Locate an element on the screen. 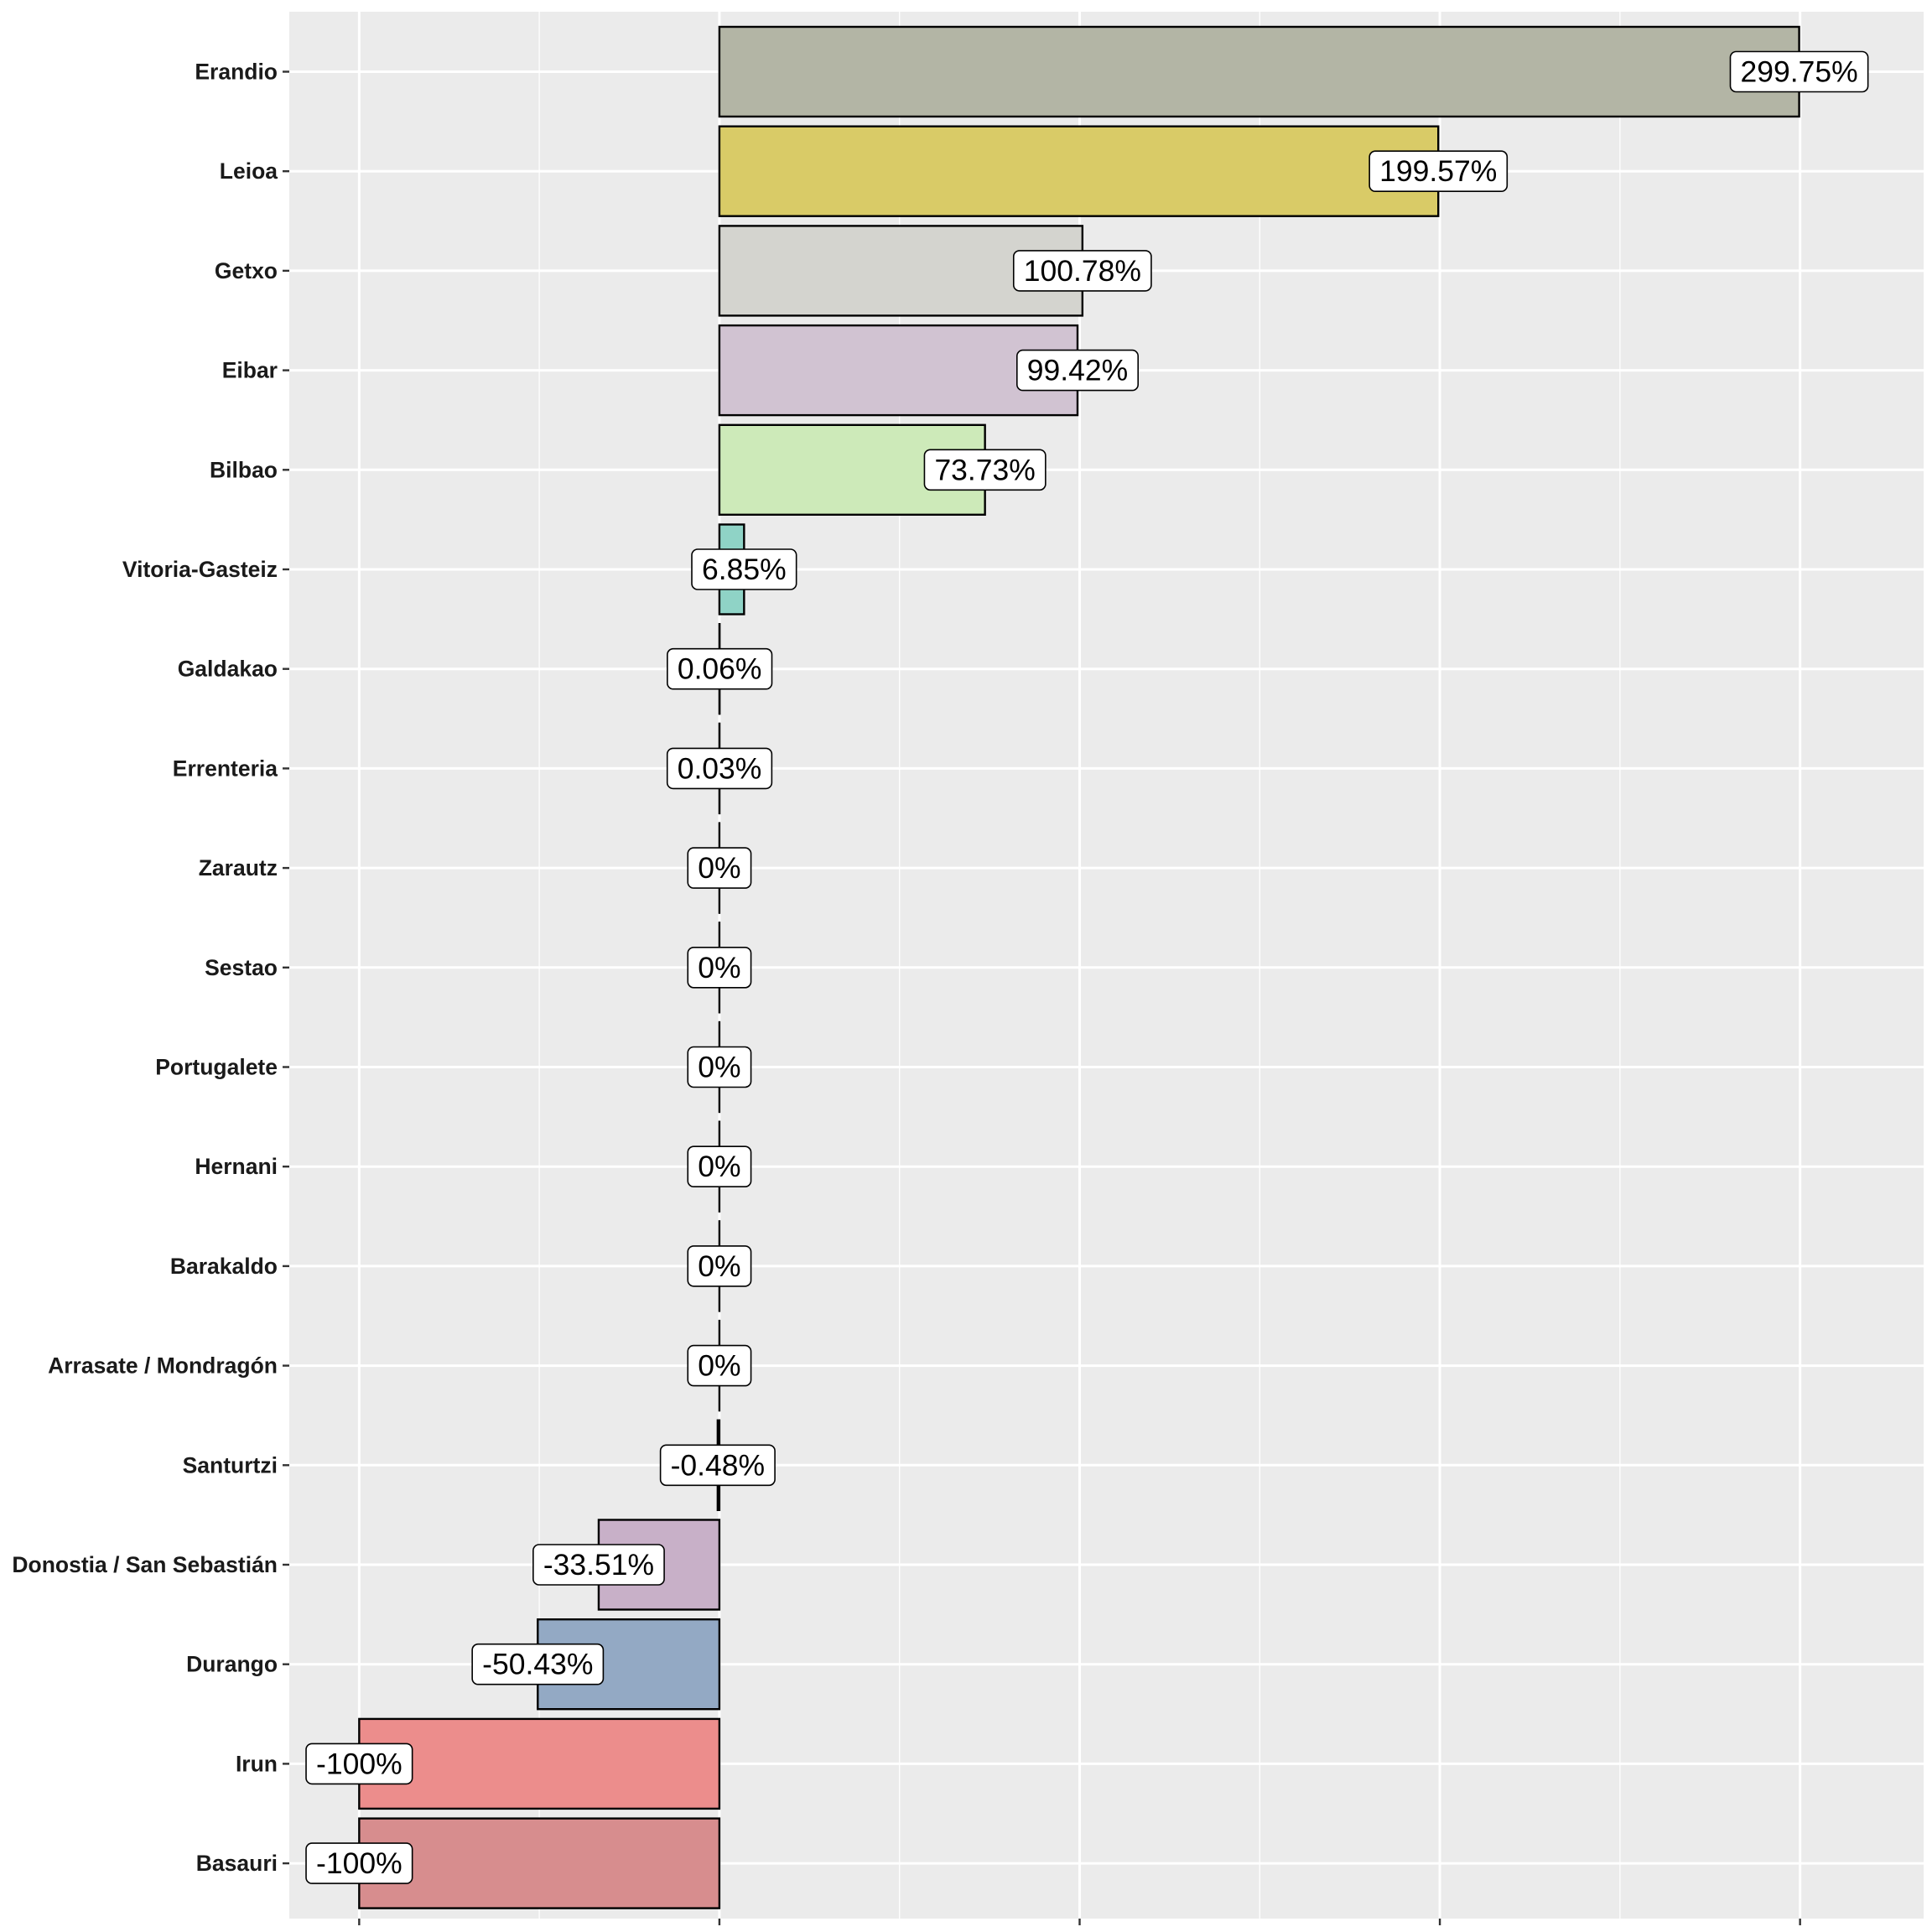  data-label-text: 100.78% is located at coordinates (1082, 271).